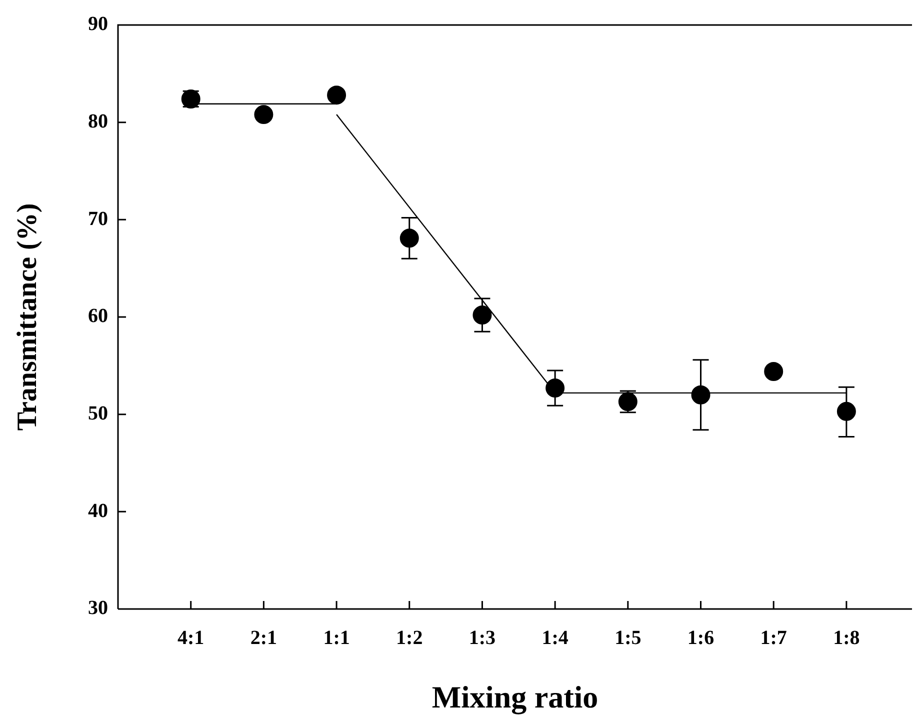 The width and height of the screenshot is (922, 722). Describe the element at coordinates (336, 638) in the screenshot. I see `x-tick-label: 1:1` at that location.